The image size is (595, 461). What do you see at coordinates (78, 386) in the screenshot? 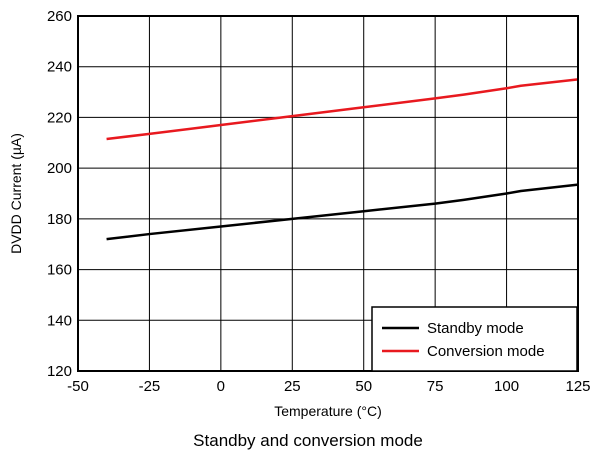
I see `x-tick-label: -50` at bounding box center [78, 386].